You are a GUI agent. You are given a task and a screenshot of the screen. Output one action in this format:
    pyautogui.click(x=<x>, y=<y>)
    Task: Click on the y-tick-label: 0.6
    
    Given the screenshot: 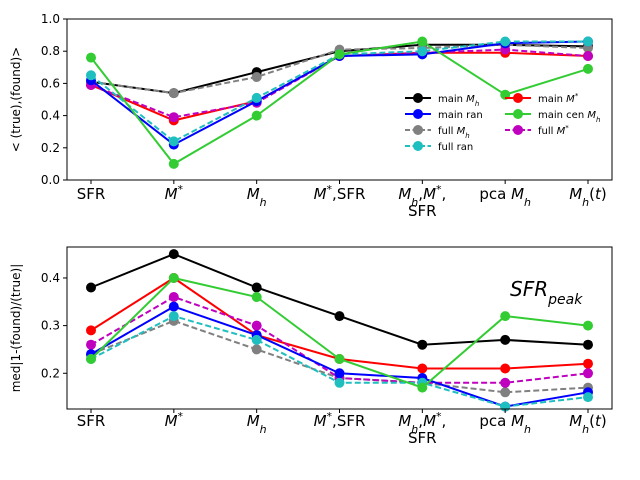 What is the action you would take?
    pyautogui.click(x=50, y=83)
    